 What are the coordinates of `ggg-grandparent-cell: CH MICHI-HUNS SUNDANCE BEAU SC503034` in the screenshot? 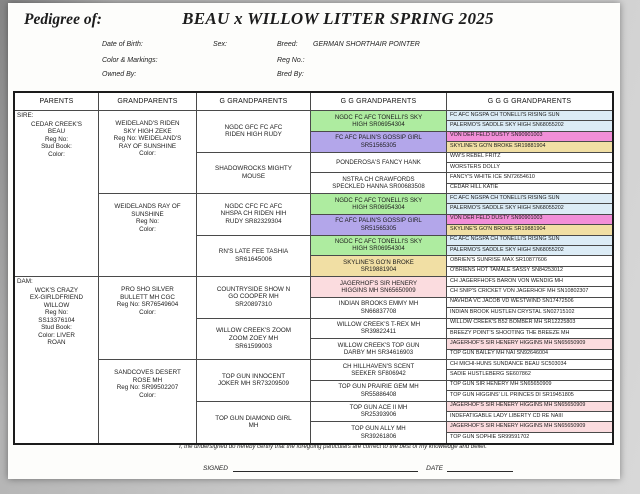 It's located at (529, 365).